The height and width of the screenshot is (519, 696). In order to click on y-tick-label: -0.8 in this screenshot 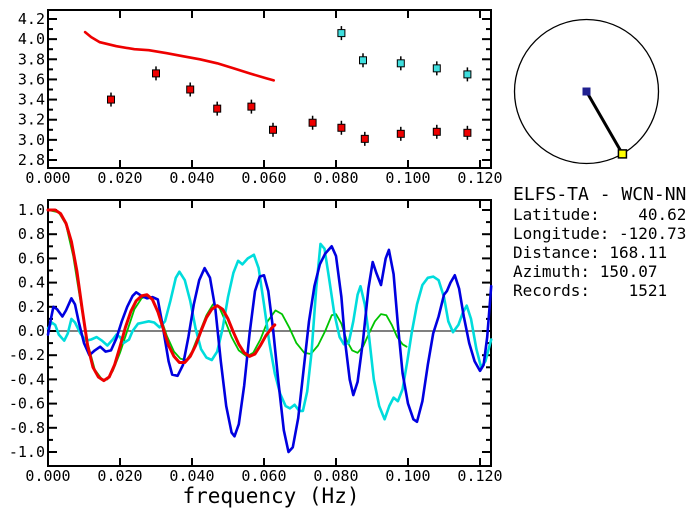, I will do `click(27, 428)`.